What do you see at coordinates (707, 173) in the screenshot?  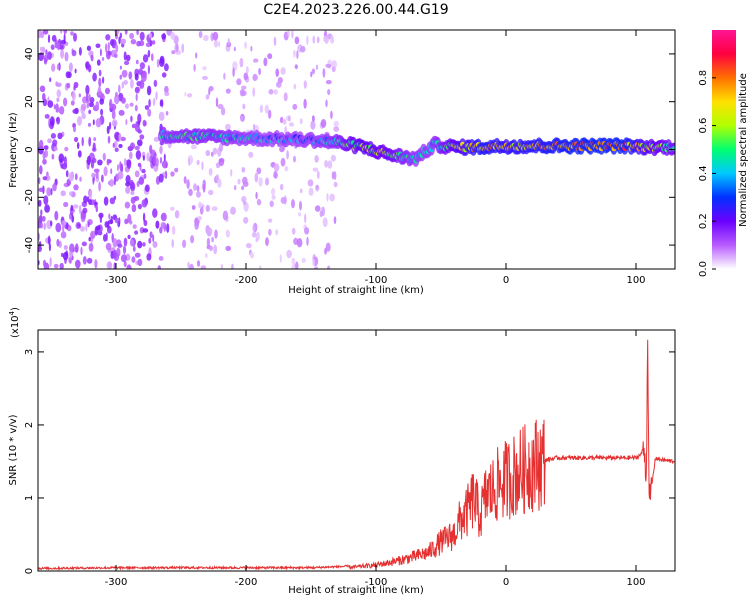 I see `colorbar-ticks: 0.0 0.2 0.4 0.6 0.8` at bounding box center [707, 173].